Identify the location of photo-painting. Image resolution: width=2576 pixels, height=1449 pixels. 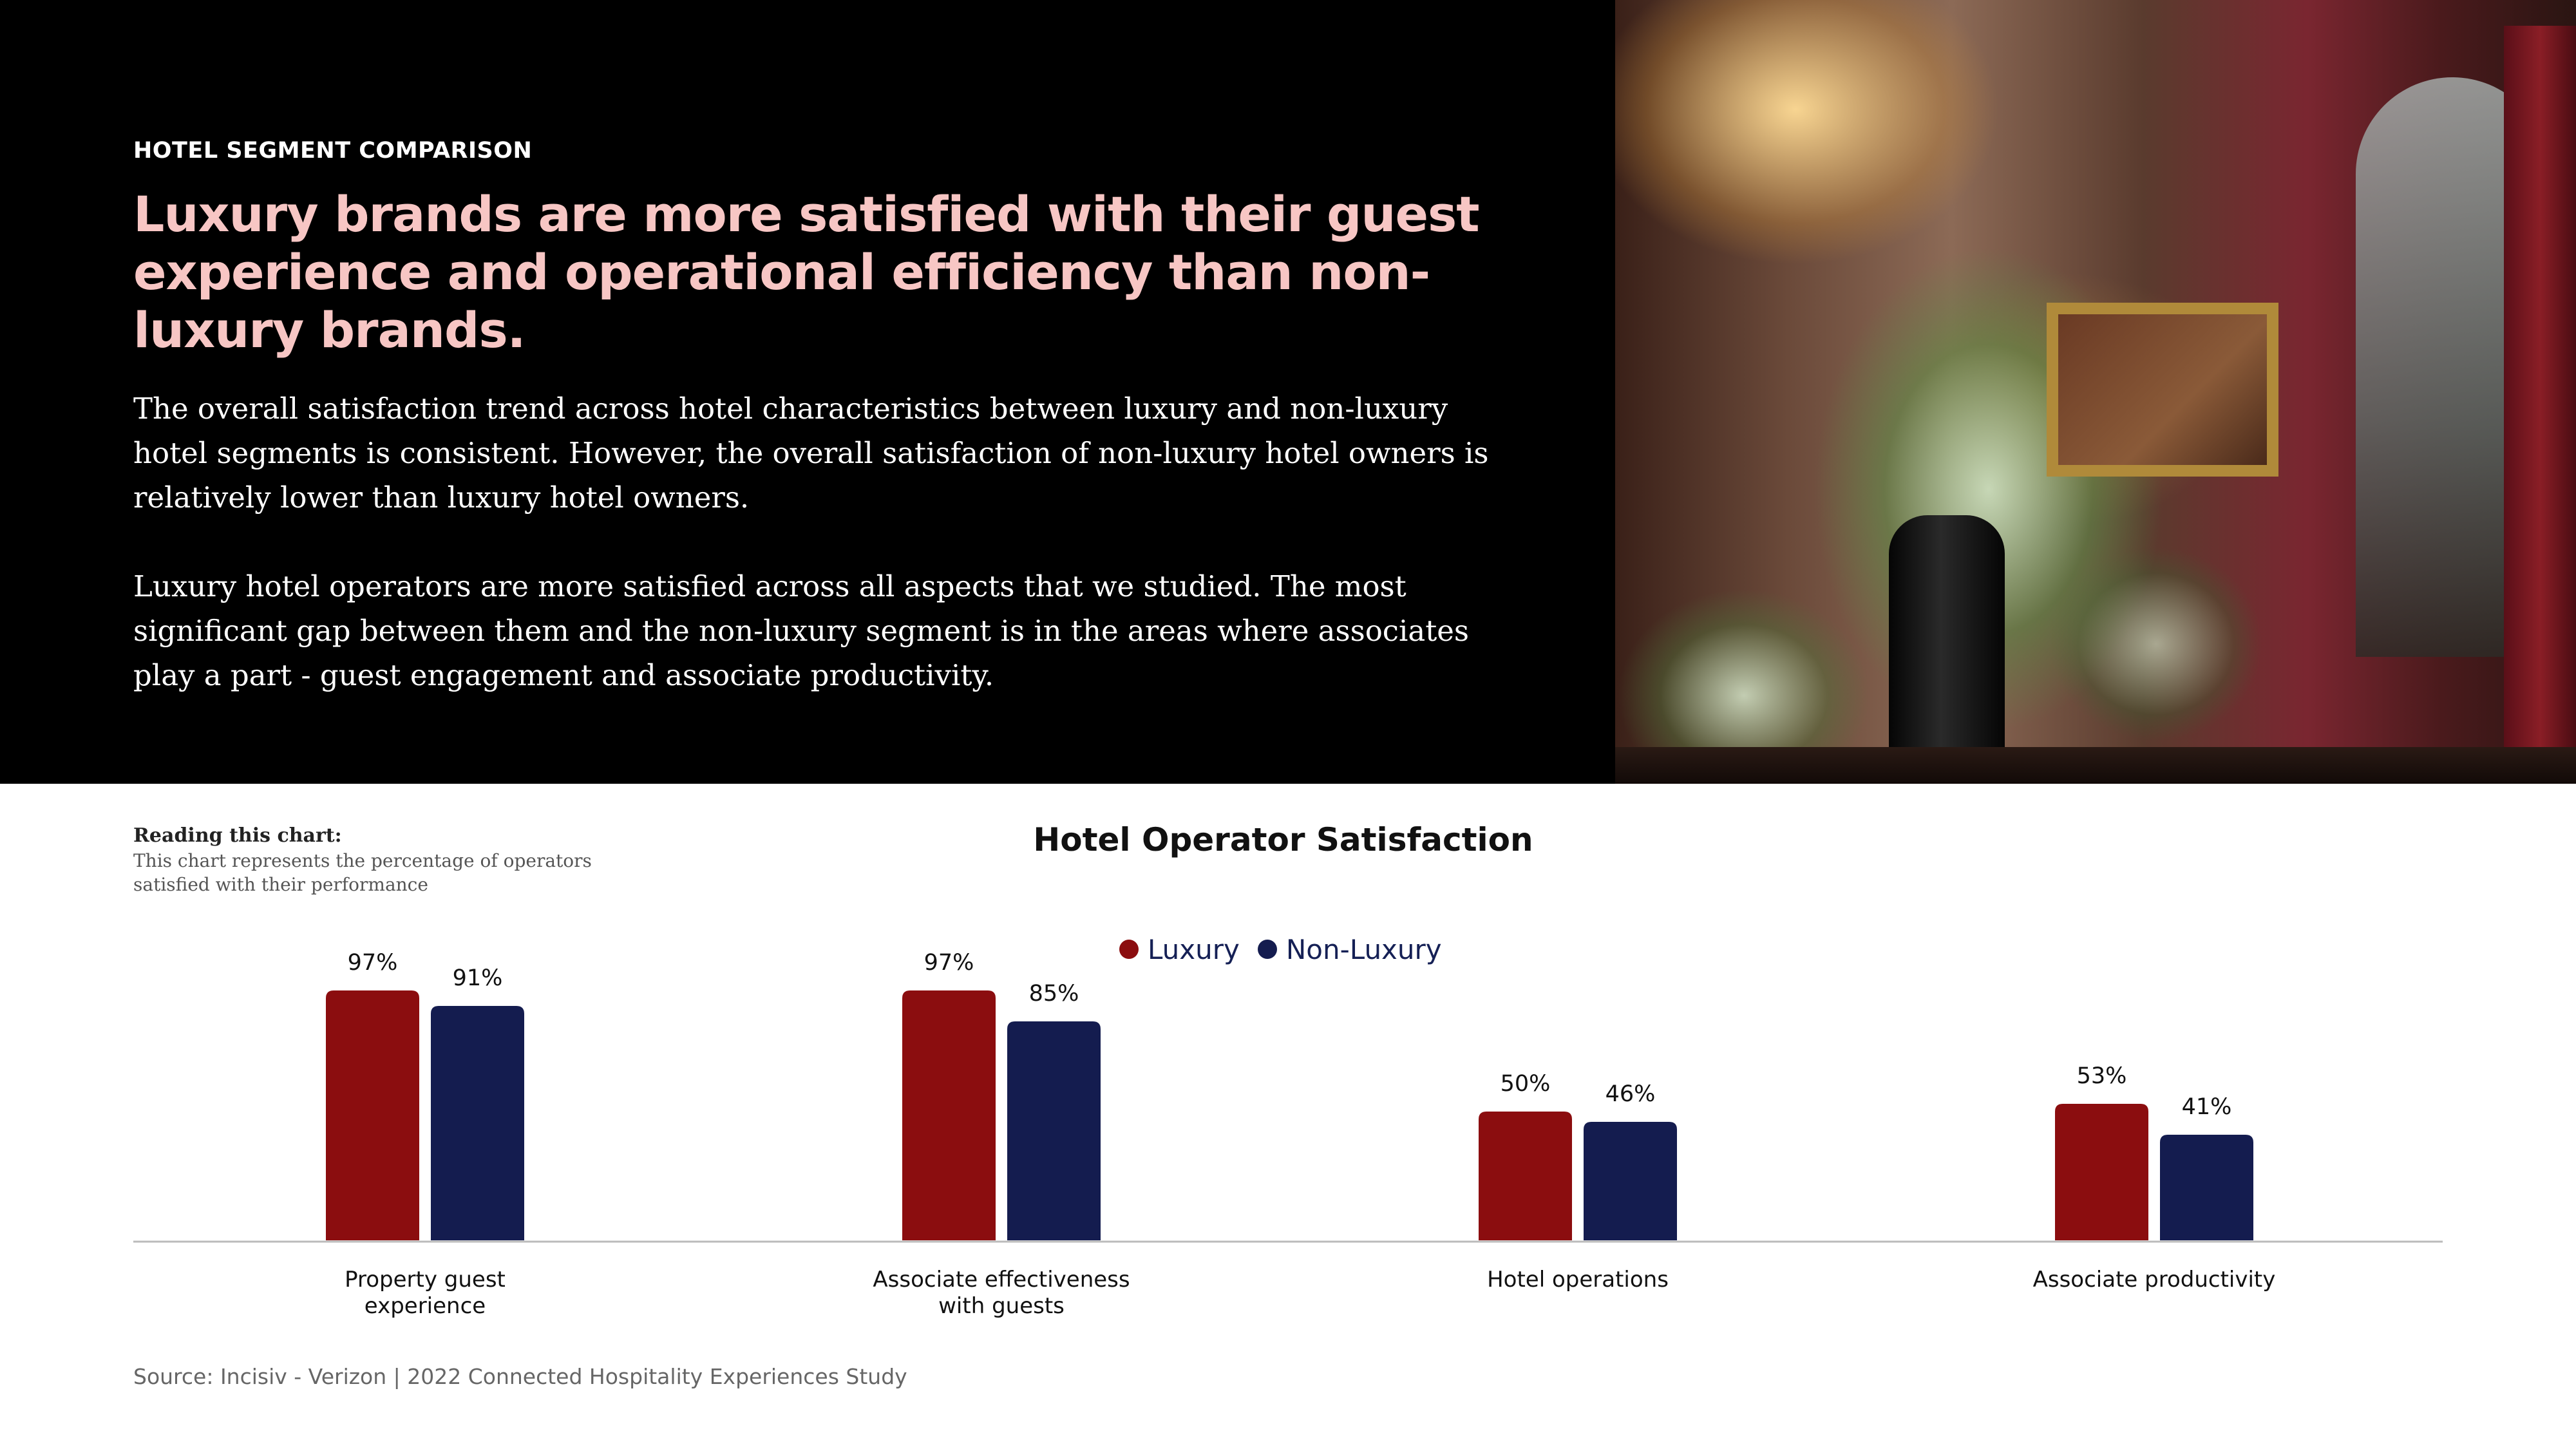
(2163, 390).